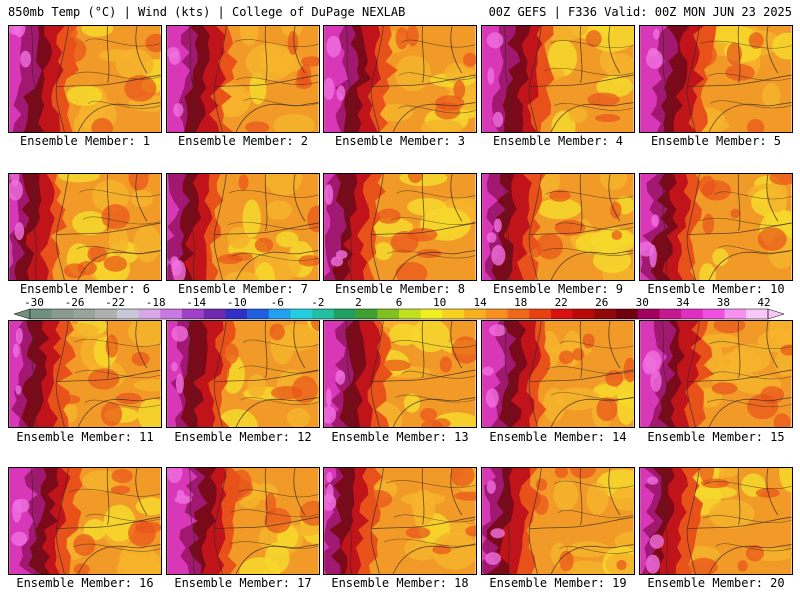  Describe the element at coordinates (237, 302) in the screenshot. I see `colorbar-tick-label: -10` at that location.